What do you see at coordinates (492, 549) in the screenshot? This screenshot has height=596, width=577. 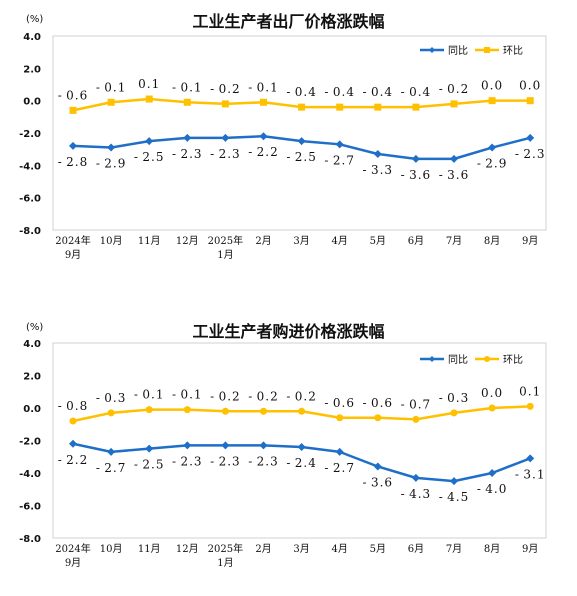 I see `x-tick-label: 8月` at bounding box center [492, 549].